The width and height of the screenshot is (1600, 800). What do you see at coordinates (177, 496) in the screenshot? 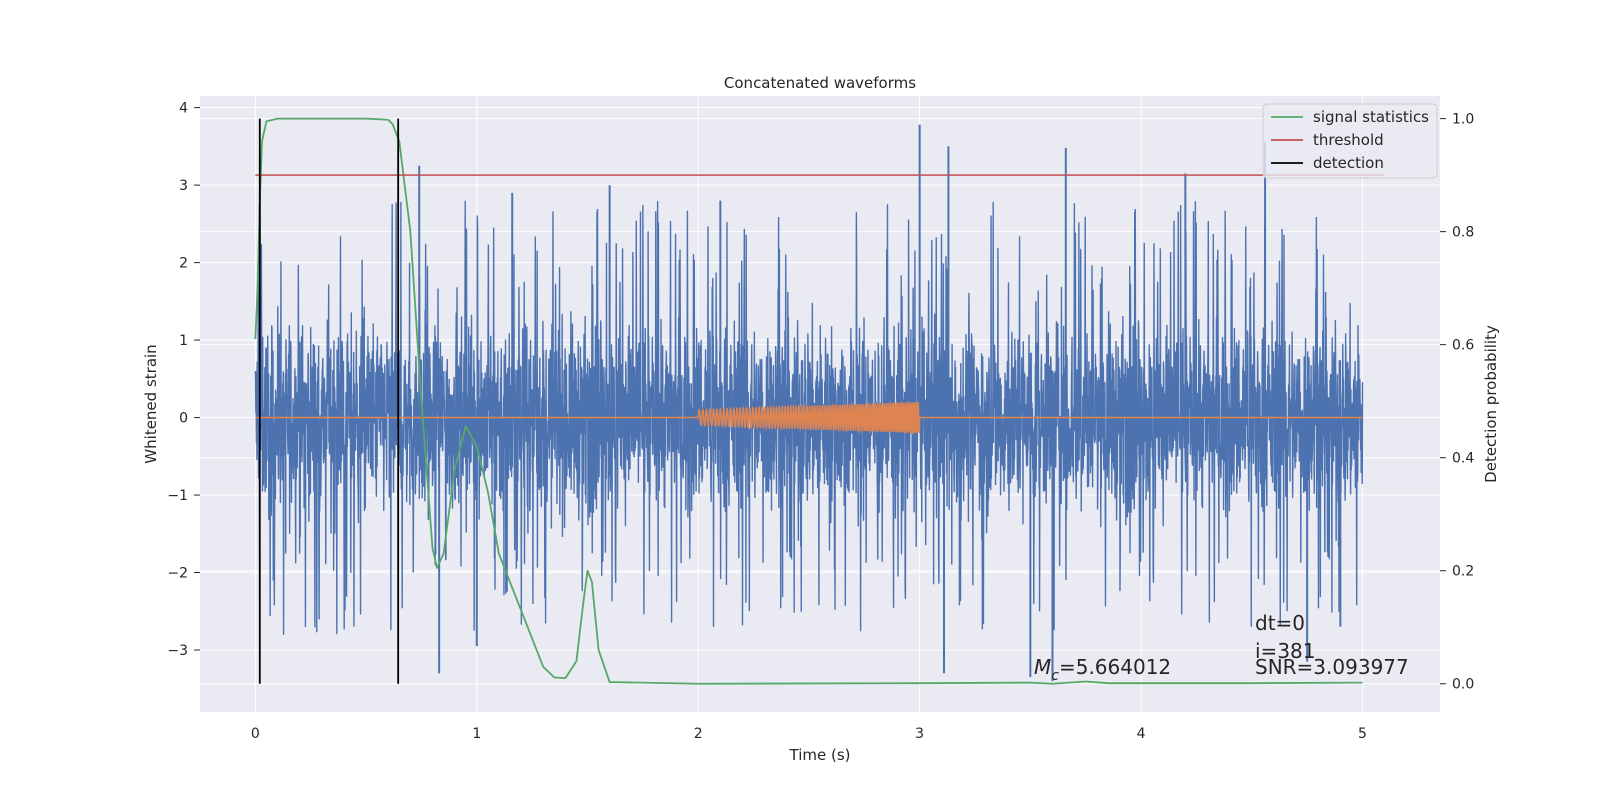
I see `y-tick-label-left: −1` at bounding box center [177, 496].